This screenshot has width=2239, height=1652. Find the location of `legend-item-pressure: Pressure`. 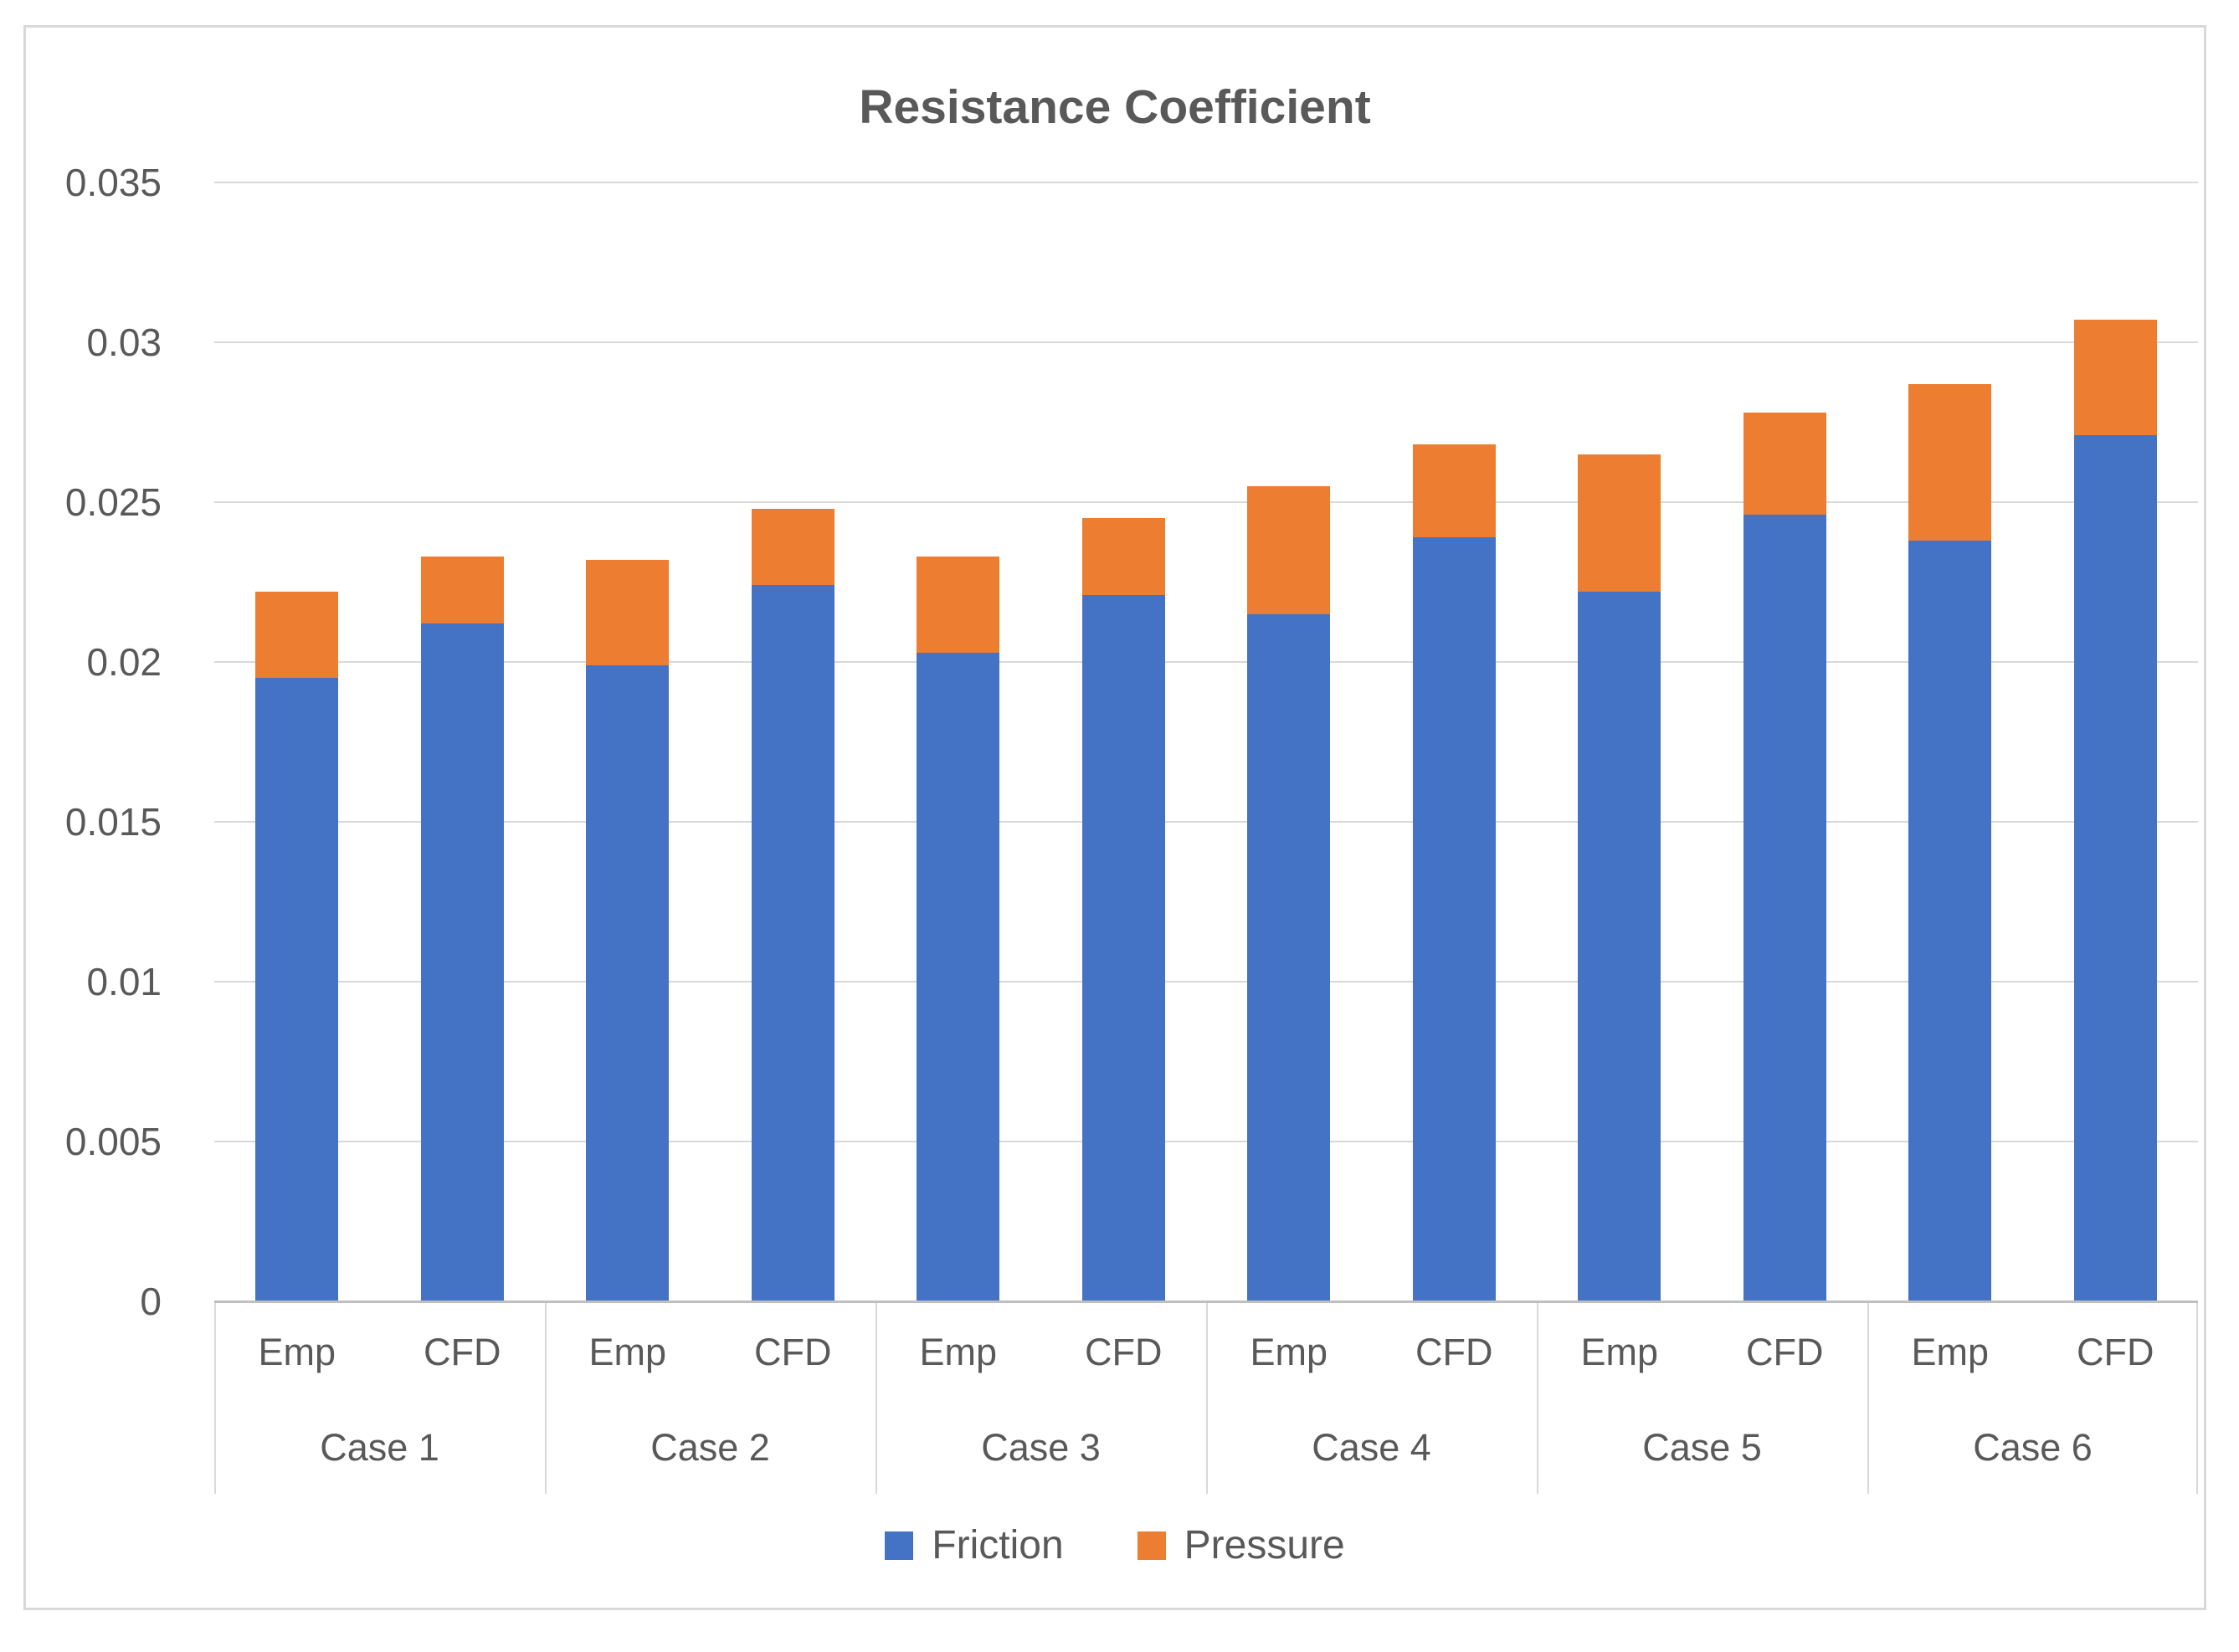

legend-item-pressure: Pressure is located at coordinates (1241, 1546).